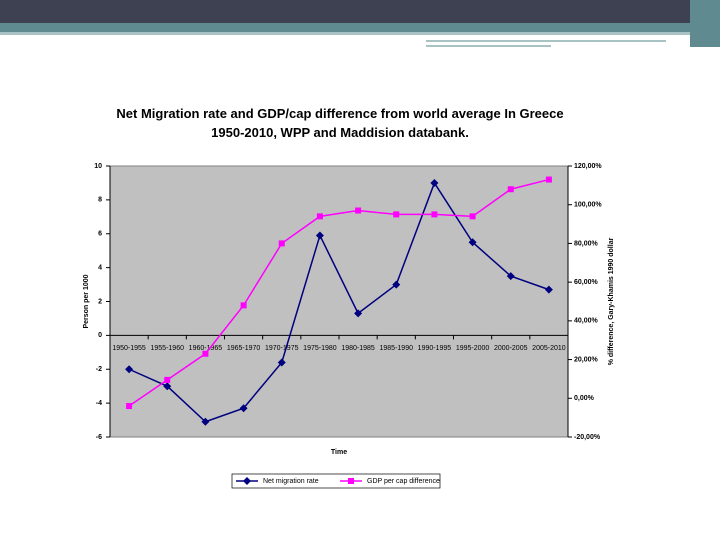  What do you see at coordinates (206, 348) in the screenshot?
I see `x-tick-label: 1960-1965` at bounding box center [206, 348].